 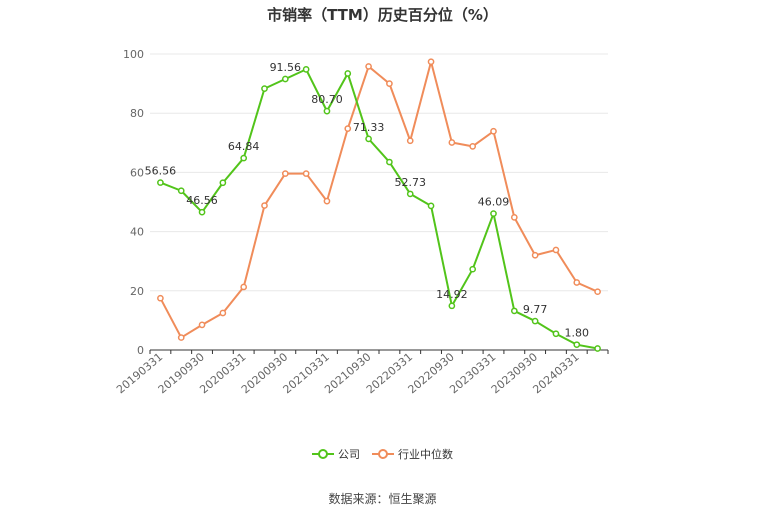 What do you see at coordinates (535, 309) in the screenshot?
I see `data-label: 9.77` at bounding box center [535, 309].